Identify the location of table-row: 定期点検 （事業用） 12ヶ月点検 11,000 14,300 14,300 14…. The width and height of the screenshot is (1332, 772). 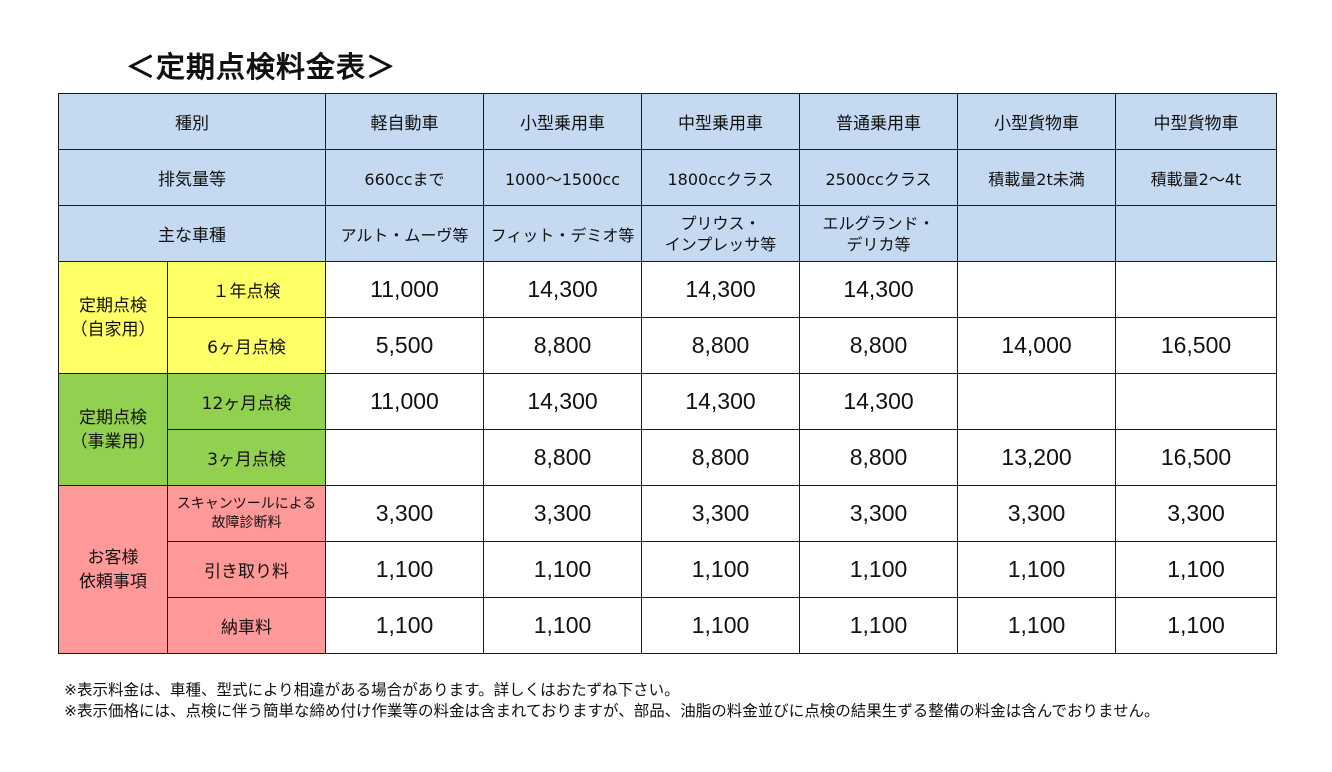
(667, 429).